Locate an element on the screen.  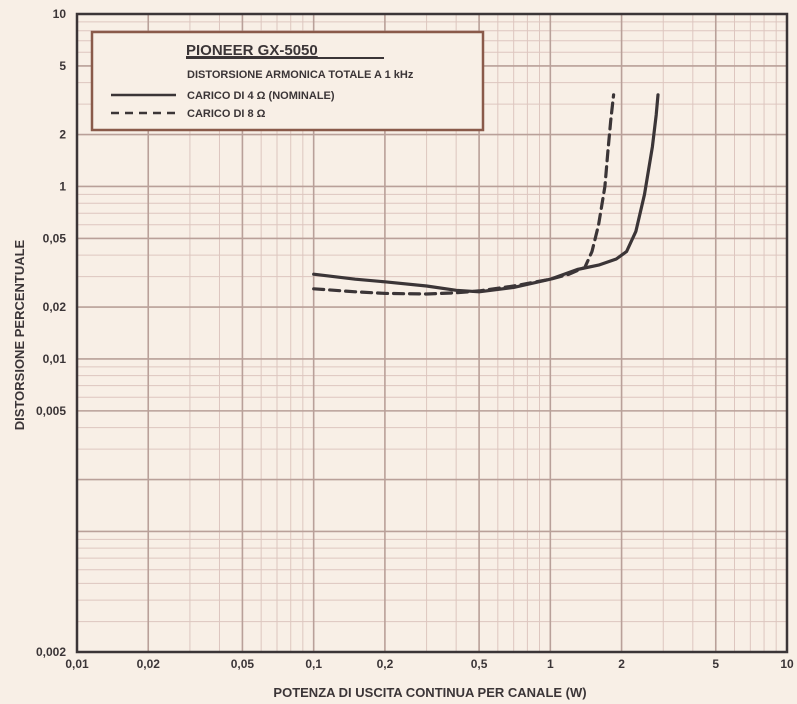
y-tick-label: 10 is located at coordinates (60, 14).